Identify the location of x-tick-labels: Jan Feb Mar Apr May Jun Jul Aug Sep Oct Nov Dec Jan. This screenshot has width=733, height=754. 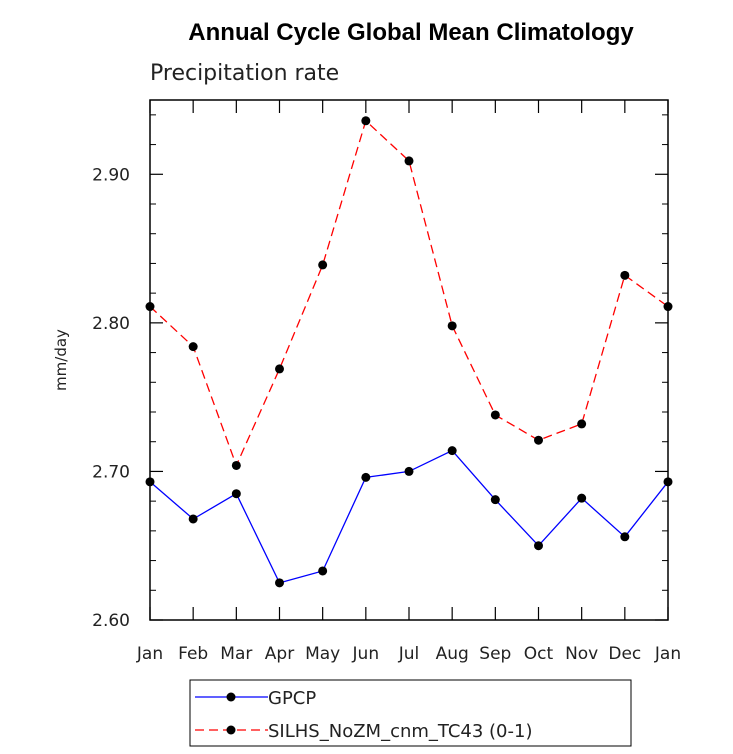
(408, 654).